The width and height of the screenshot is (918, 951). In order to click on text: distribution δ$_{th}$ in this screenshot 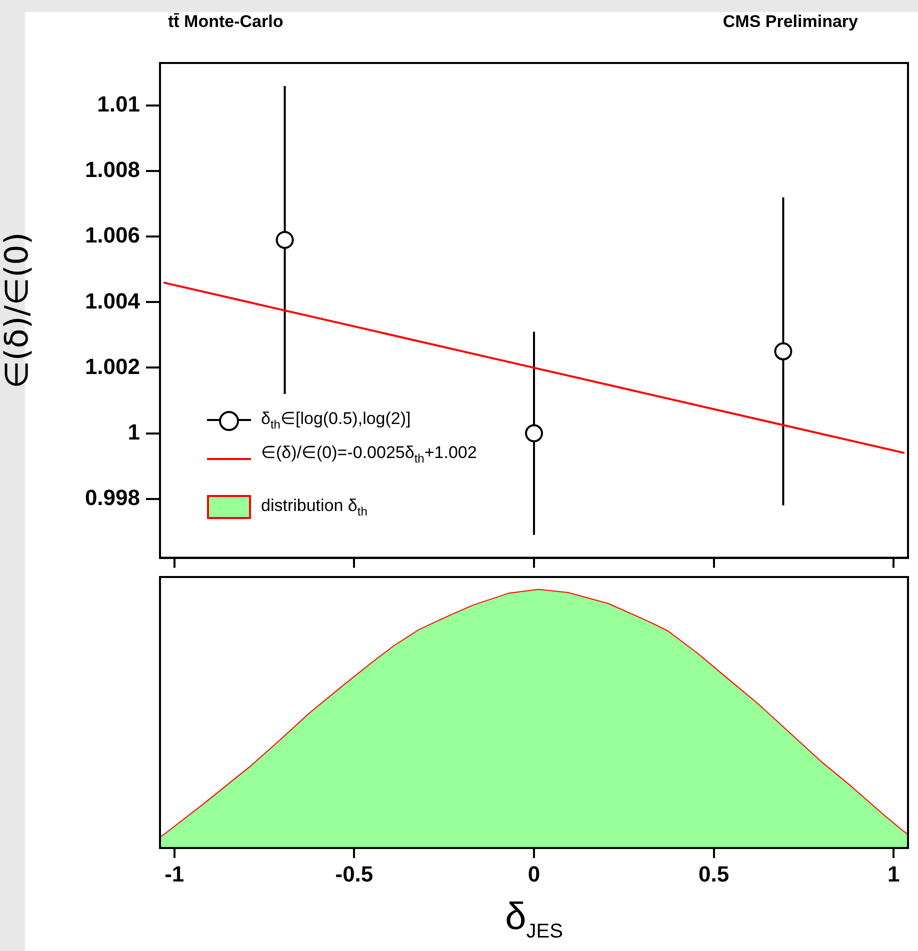, I will do `click(314, 507)`.